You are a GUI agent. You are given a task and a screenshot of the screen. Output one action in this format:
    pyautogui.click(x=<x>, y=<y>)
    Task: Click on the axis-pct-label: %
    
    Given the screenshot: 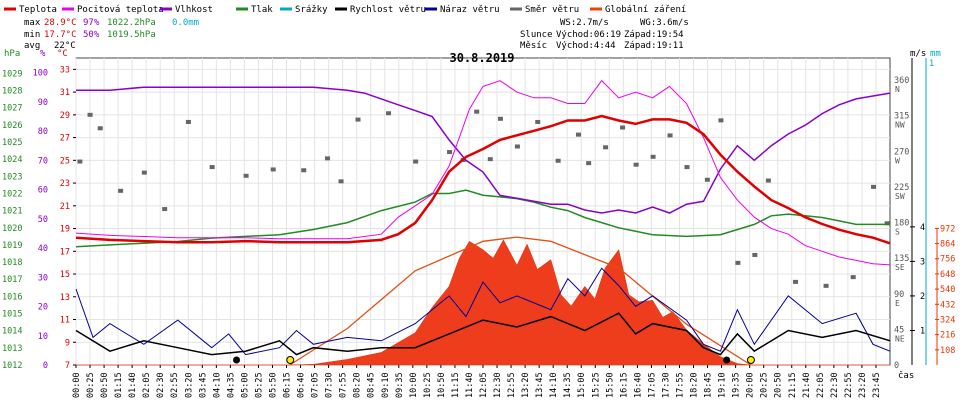 What is the action you would take?
    pyautogui.click(x=43, y=54)
    